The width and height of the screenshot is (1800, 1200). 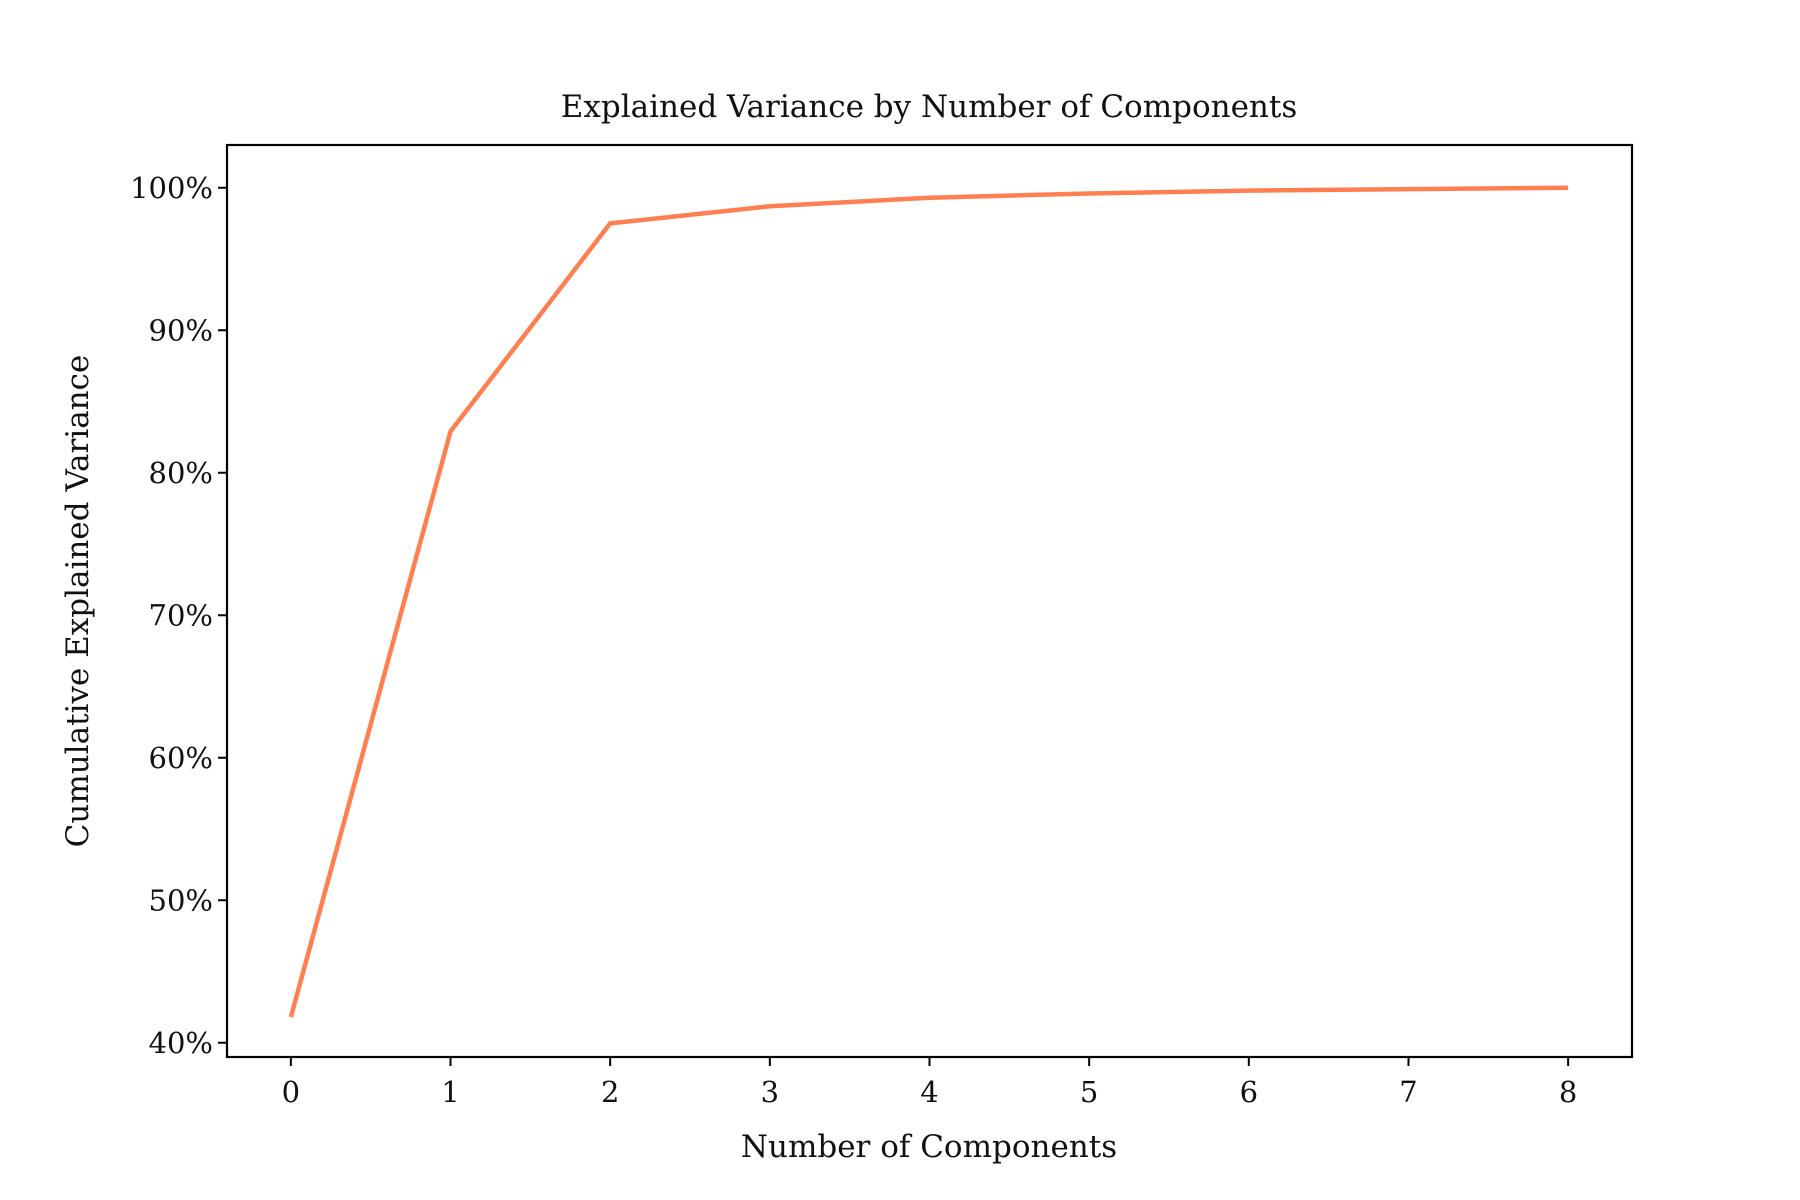 I want to click on x-axis: 0 1 2 3 4 5 6 7 8, so click(x=929, y=1083).